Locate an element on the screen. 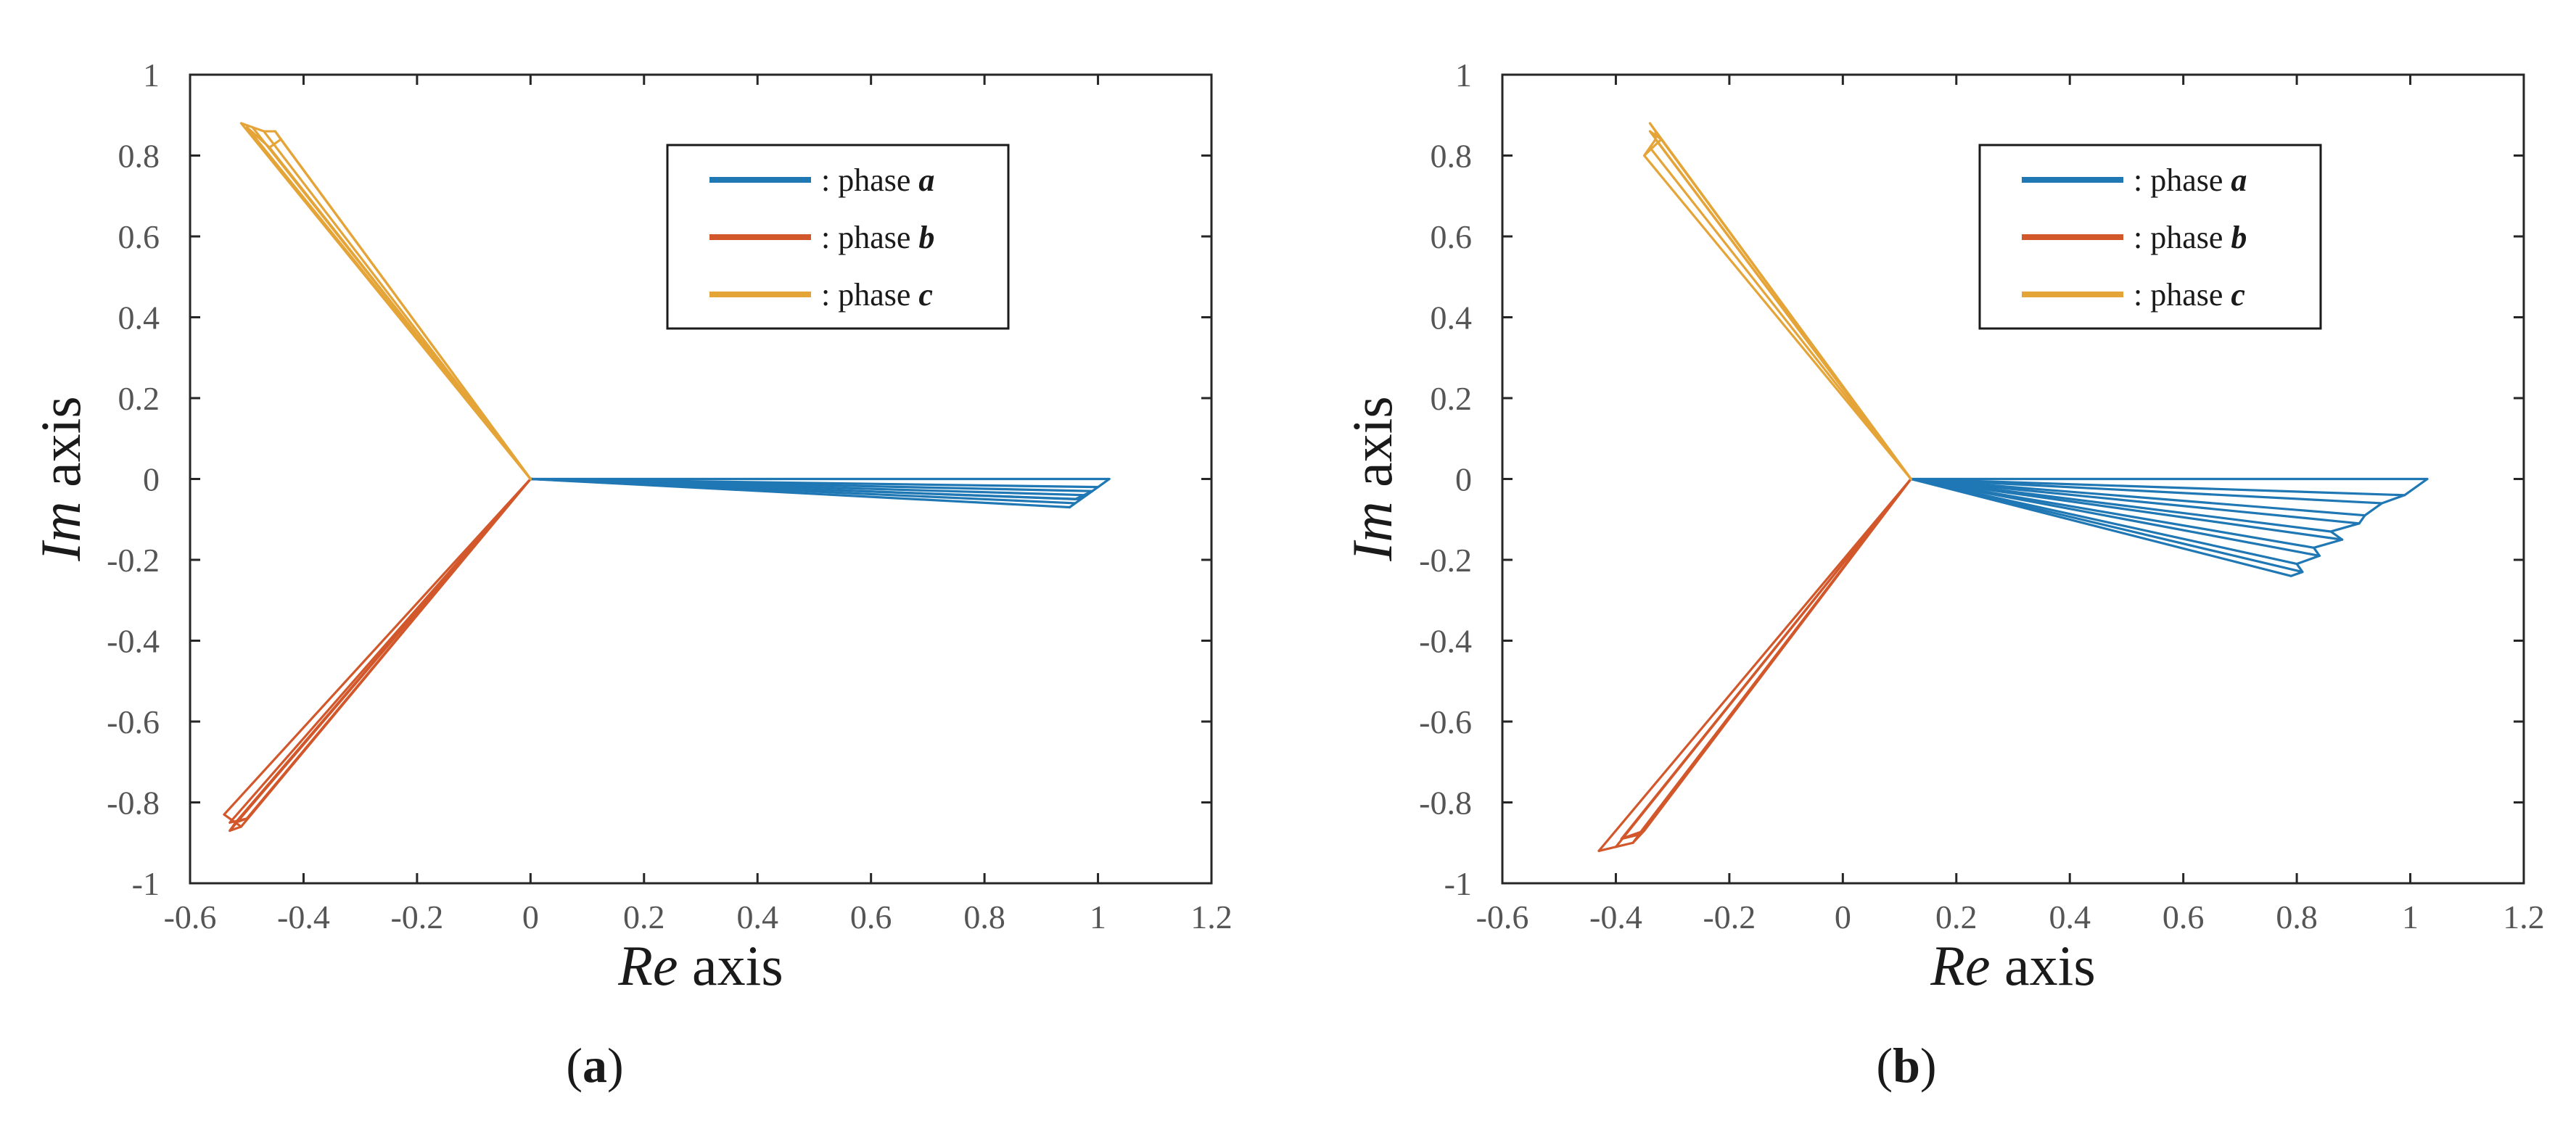 The image size is (2576, 1132). panel-label-a: (a) is located at coordinates (594, 1065).